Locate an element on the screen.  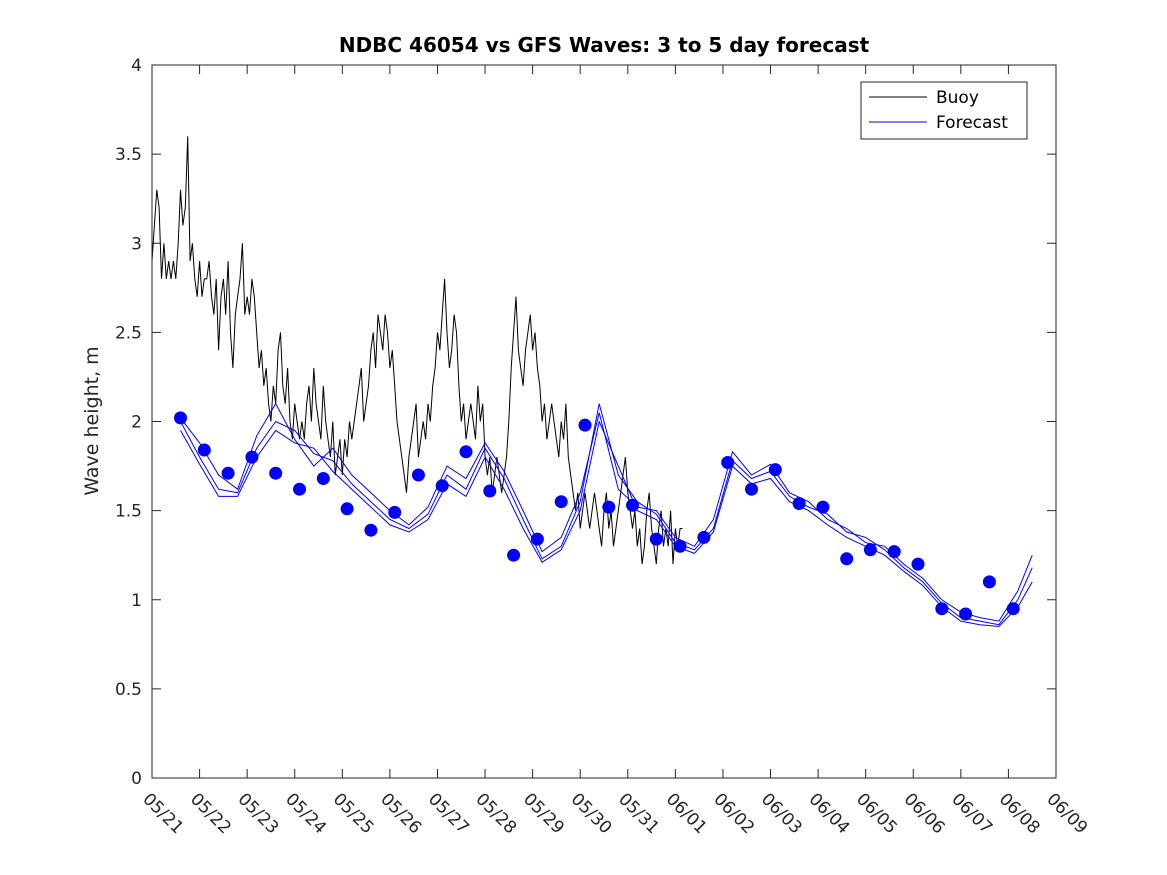
legend-forecast-label: Forecast is located at coordinates (972, 123).